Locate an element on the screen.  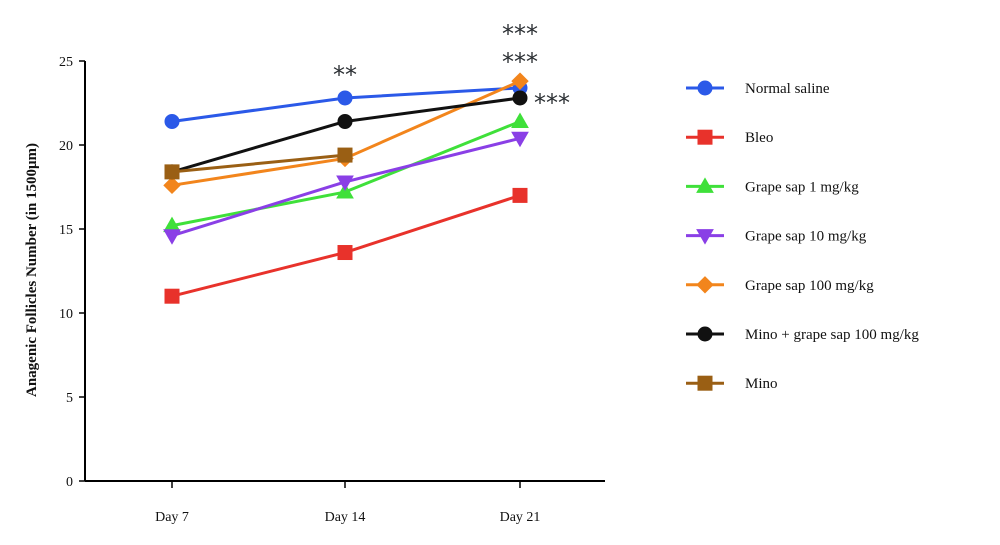
legend-item: Mino is located at coordinates (732, 383).